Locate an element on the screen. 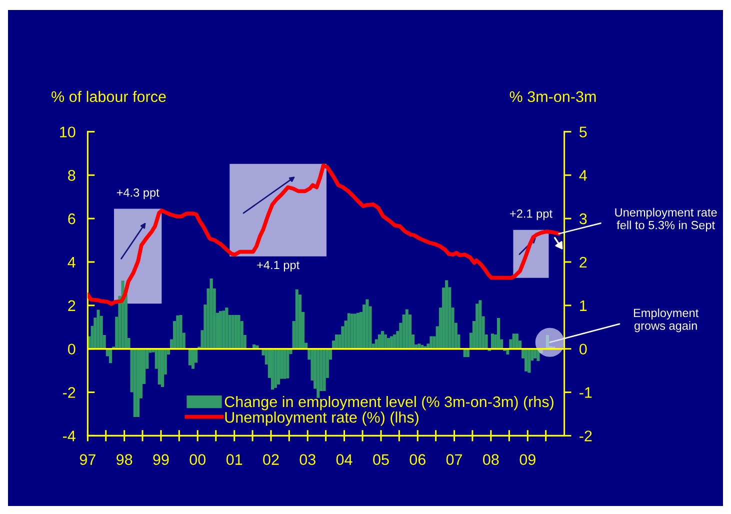  x-tick-label: 04 is located at coordinates (344, 459).